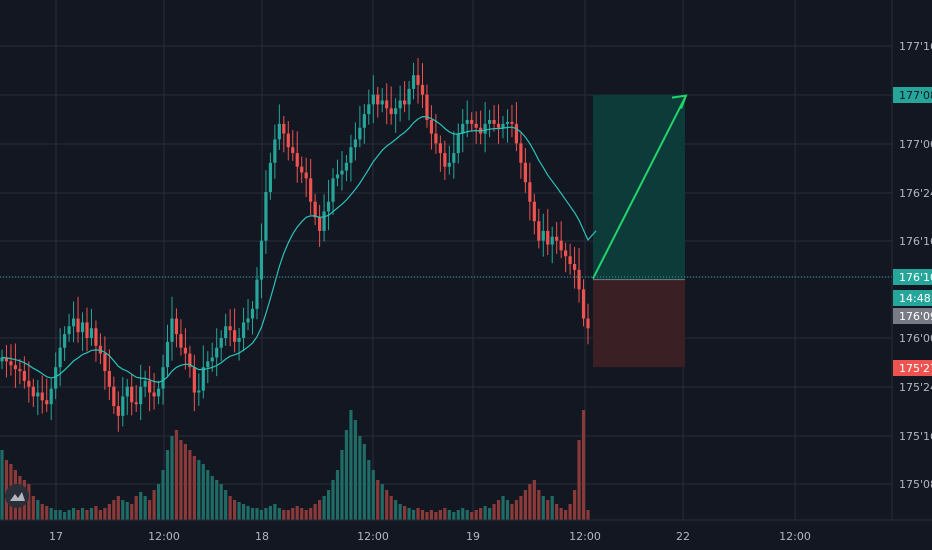 The width and height of the screenshot is (932, 550). What do you see at coordinates (17, 496) in the screenshot?
I see `tradingview-logo-icon` at bounding box center [17, 496].